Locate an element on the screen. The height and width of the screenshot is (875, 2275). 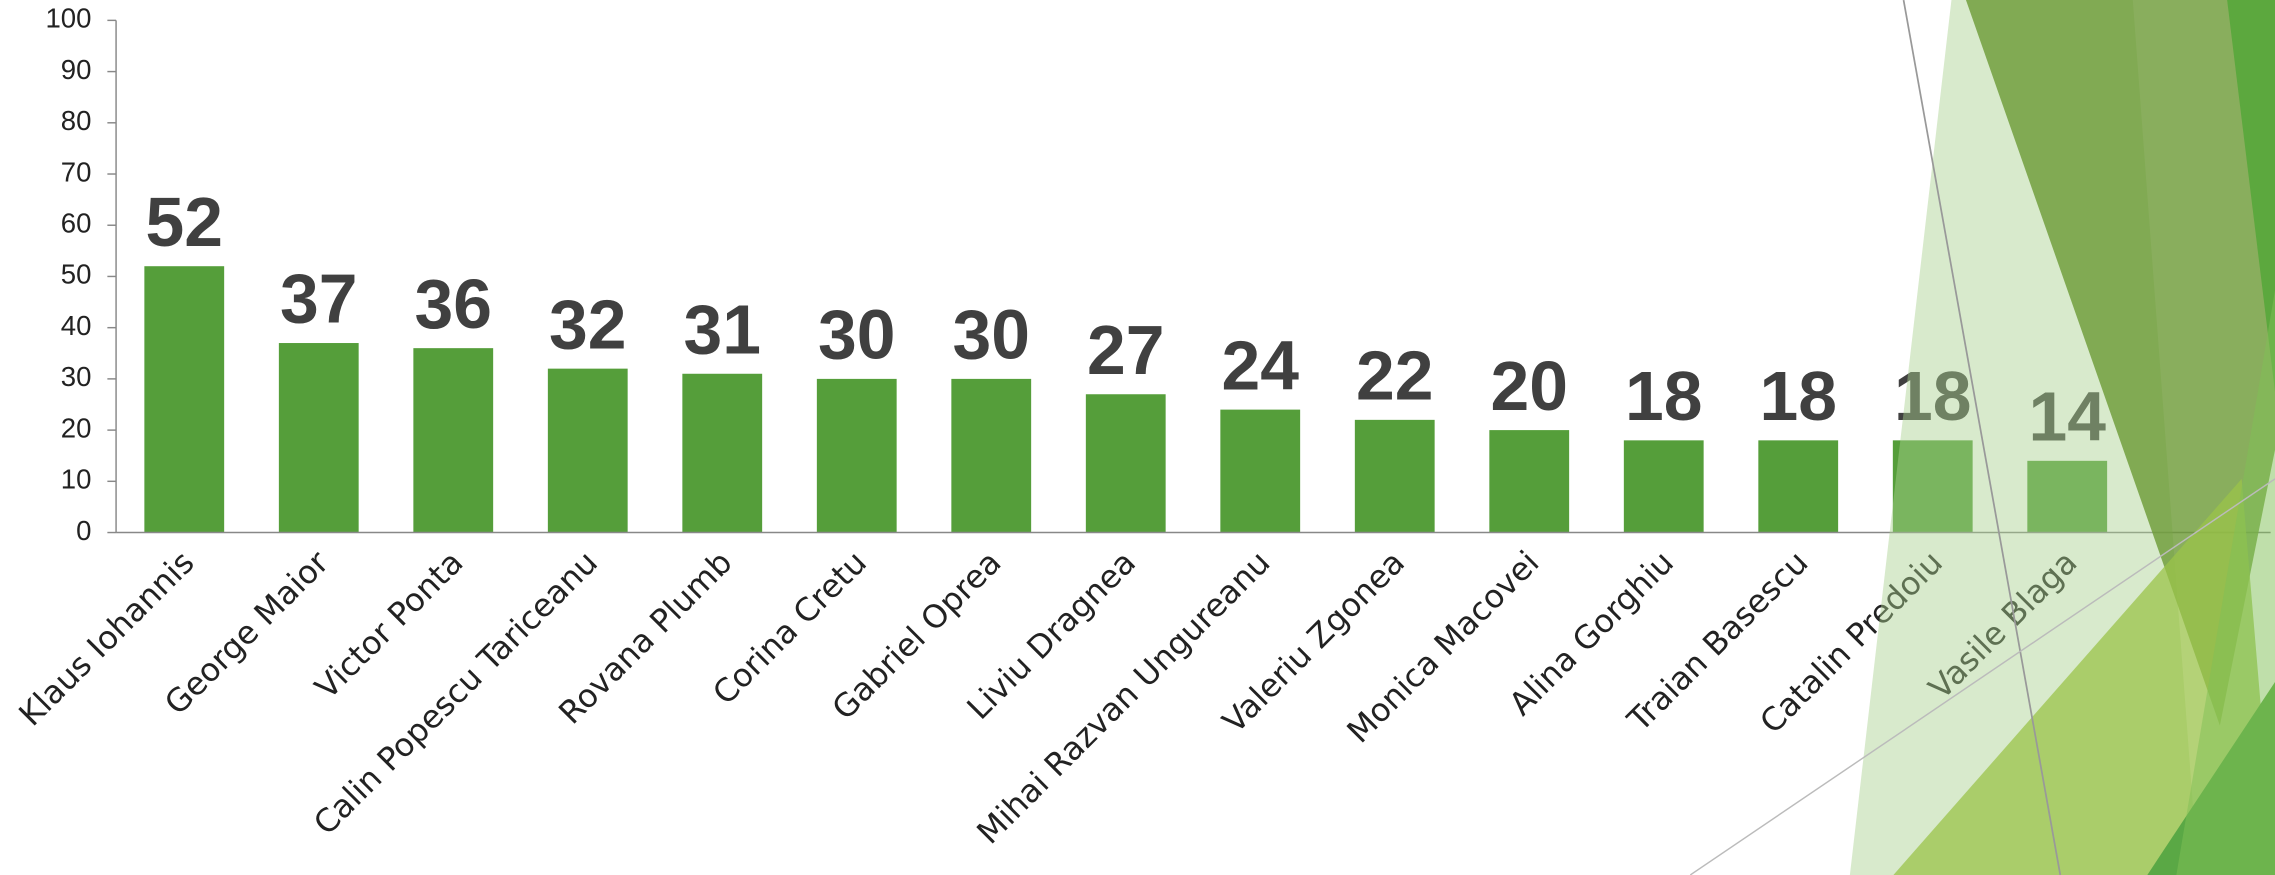
y-tick-label: 0 is located at coordinates (83, 530).